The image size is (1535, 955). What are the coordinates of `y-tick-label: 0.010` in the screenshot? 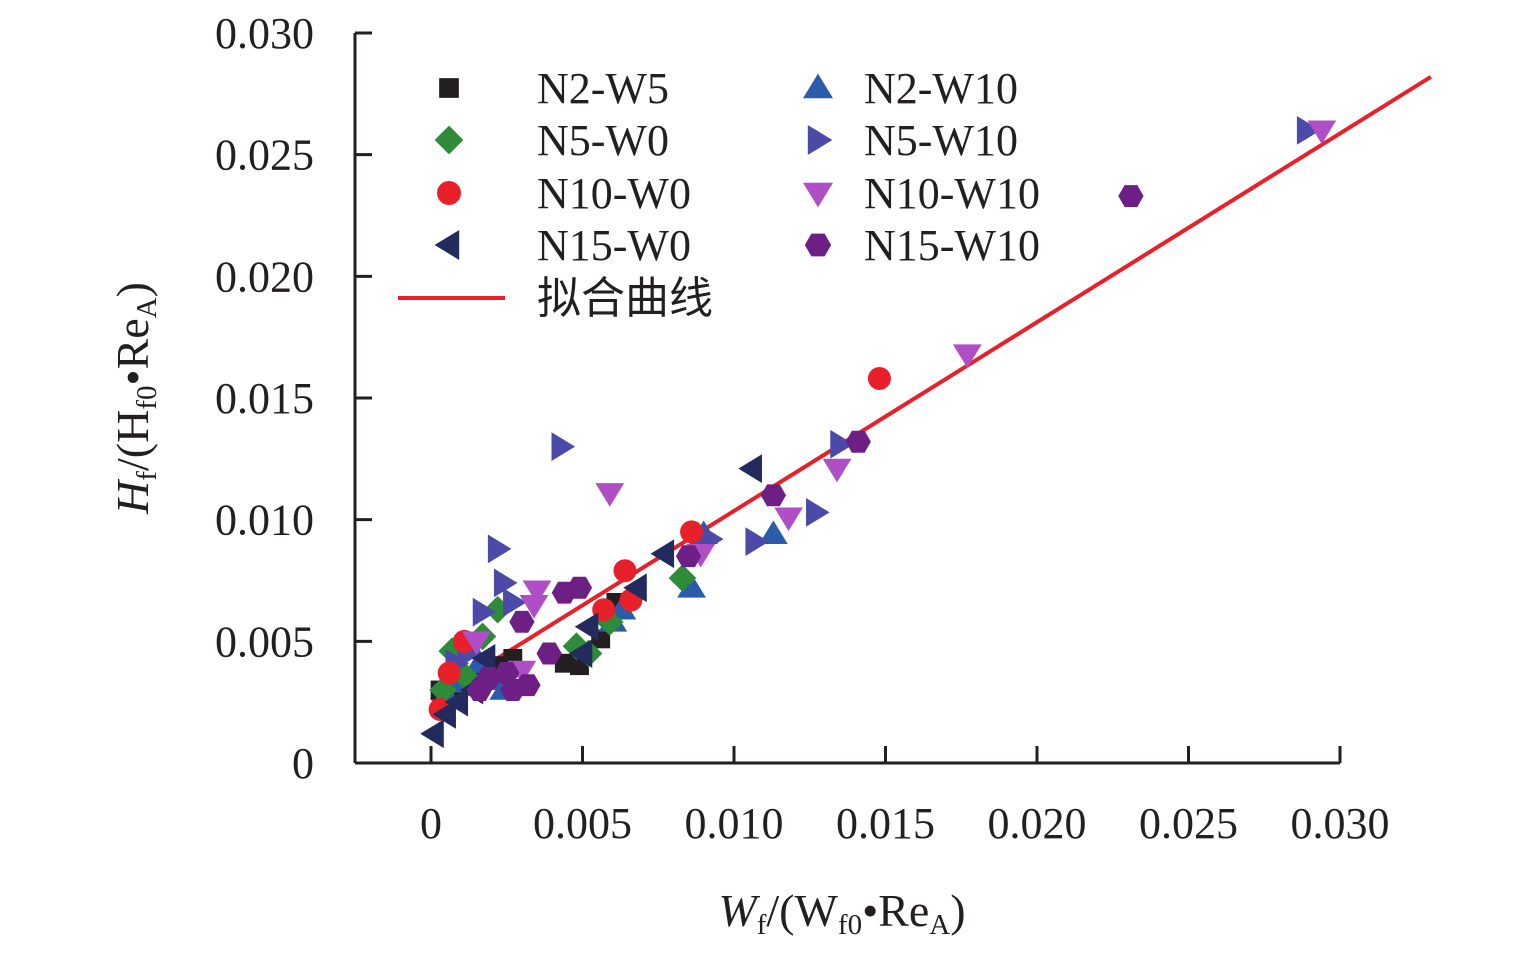 It's located at (264, 520).